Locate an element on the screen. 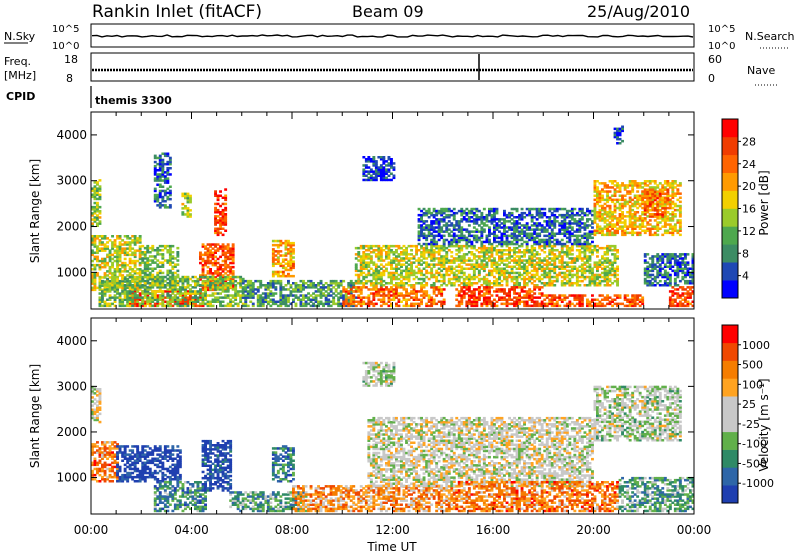 The image size is (800, 554). power-cell-2035 is located at coordinates (316, 301).